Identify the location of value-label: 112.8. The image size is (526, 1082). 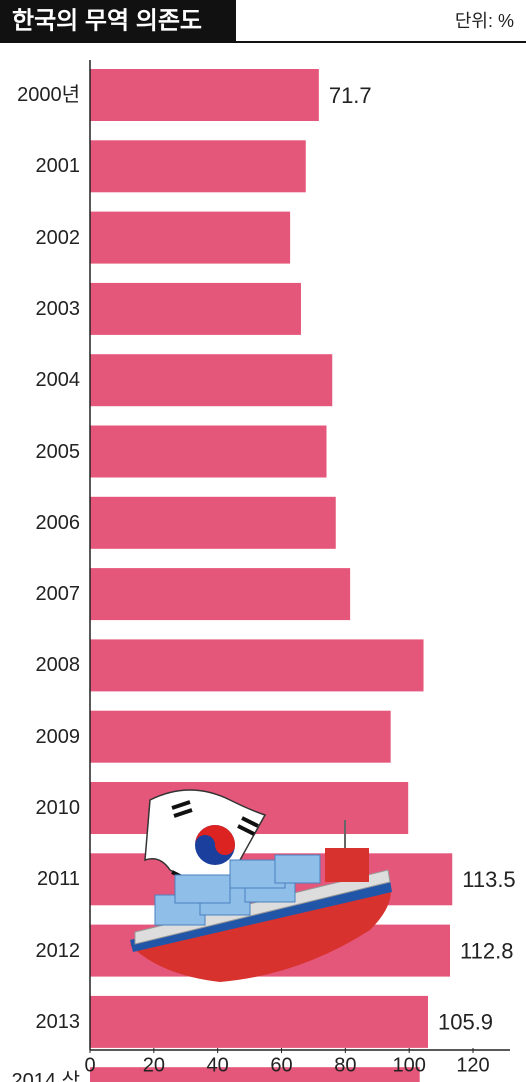
(486, 950).